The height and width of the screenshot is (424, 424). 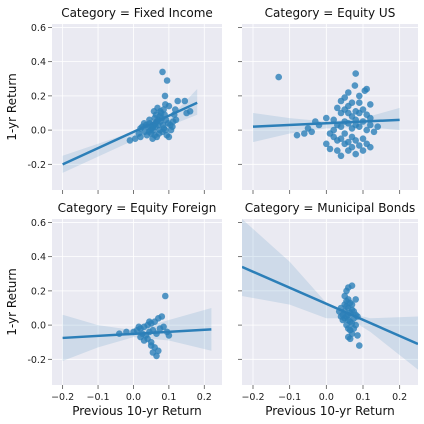 I want to click on panel-title: Category = Equity Foreign, so click(x=137, y=208).